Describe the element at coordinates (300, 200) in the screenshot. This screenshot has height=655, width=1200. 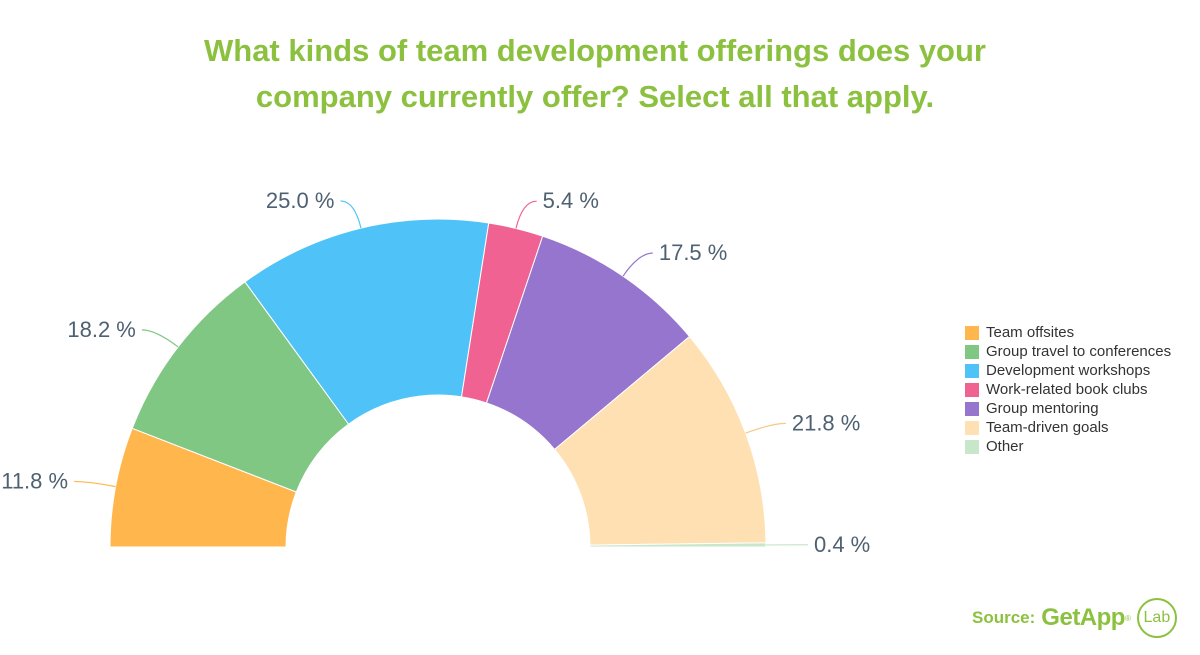
I see `data-label-development-workshops: 25.0 %` at that location.